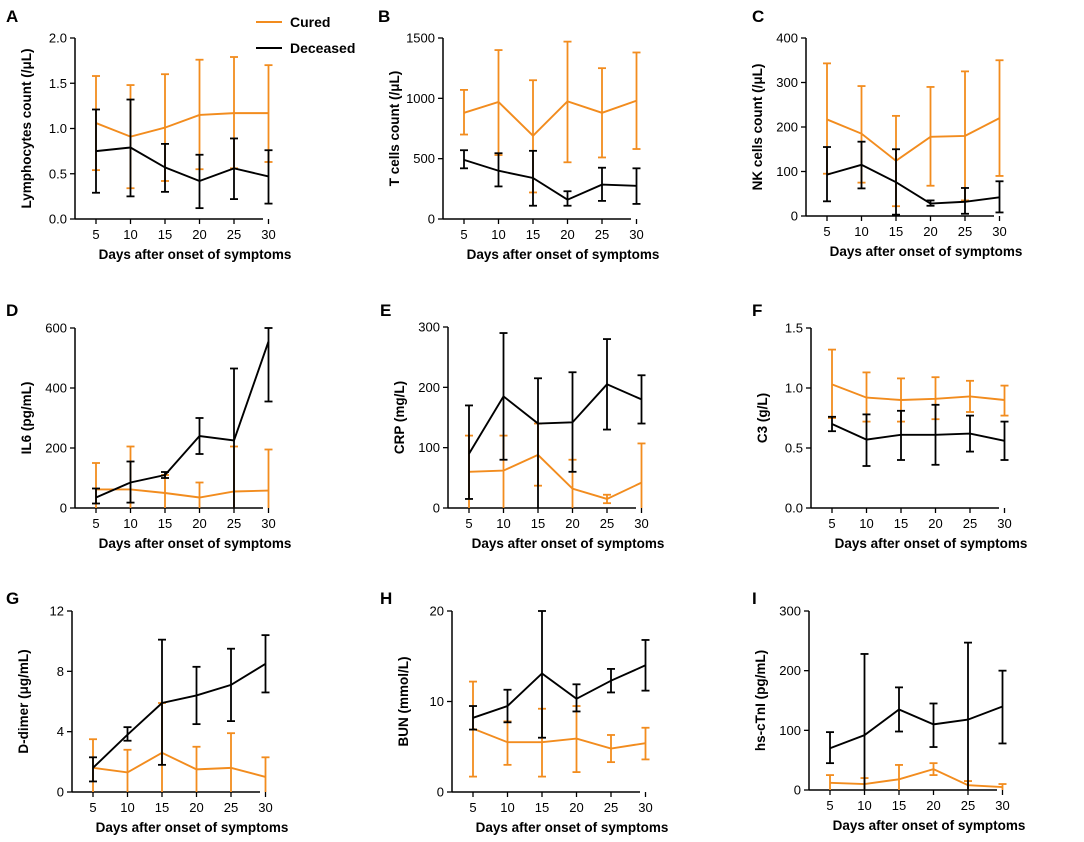 The width and height of the screenshot is (1084, 842). Describe the element at coordinates (787, 171) in the screenshot. I see `y-tick-label: 100` at that location.